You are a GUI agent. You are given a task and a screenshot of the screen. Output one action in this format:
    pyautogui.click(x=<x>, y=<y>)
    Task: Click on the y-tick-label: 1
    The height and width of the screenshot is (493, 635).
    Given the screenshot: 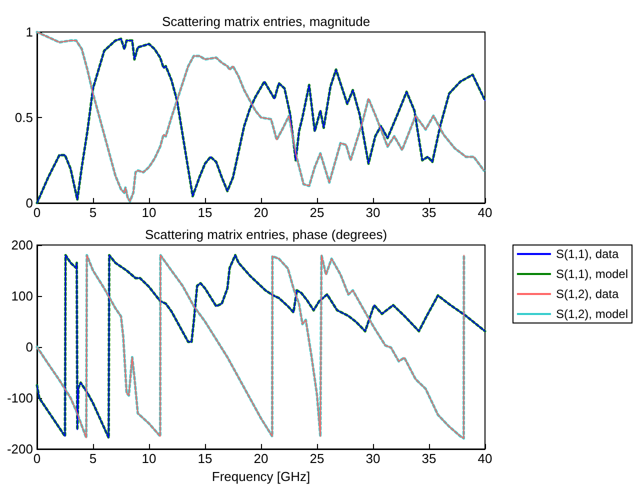 What is the action you would take?
    pyautogui.click(x=29, y=32)
    